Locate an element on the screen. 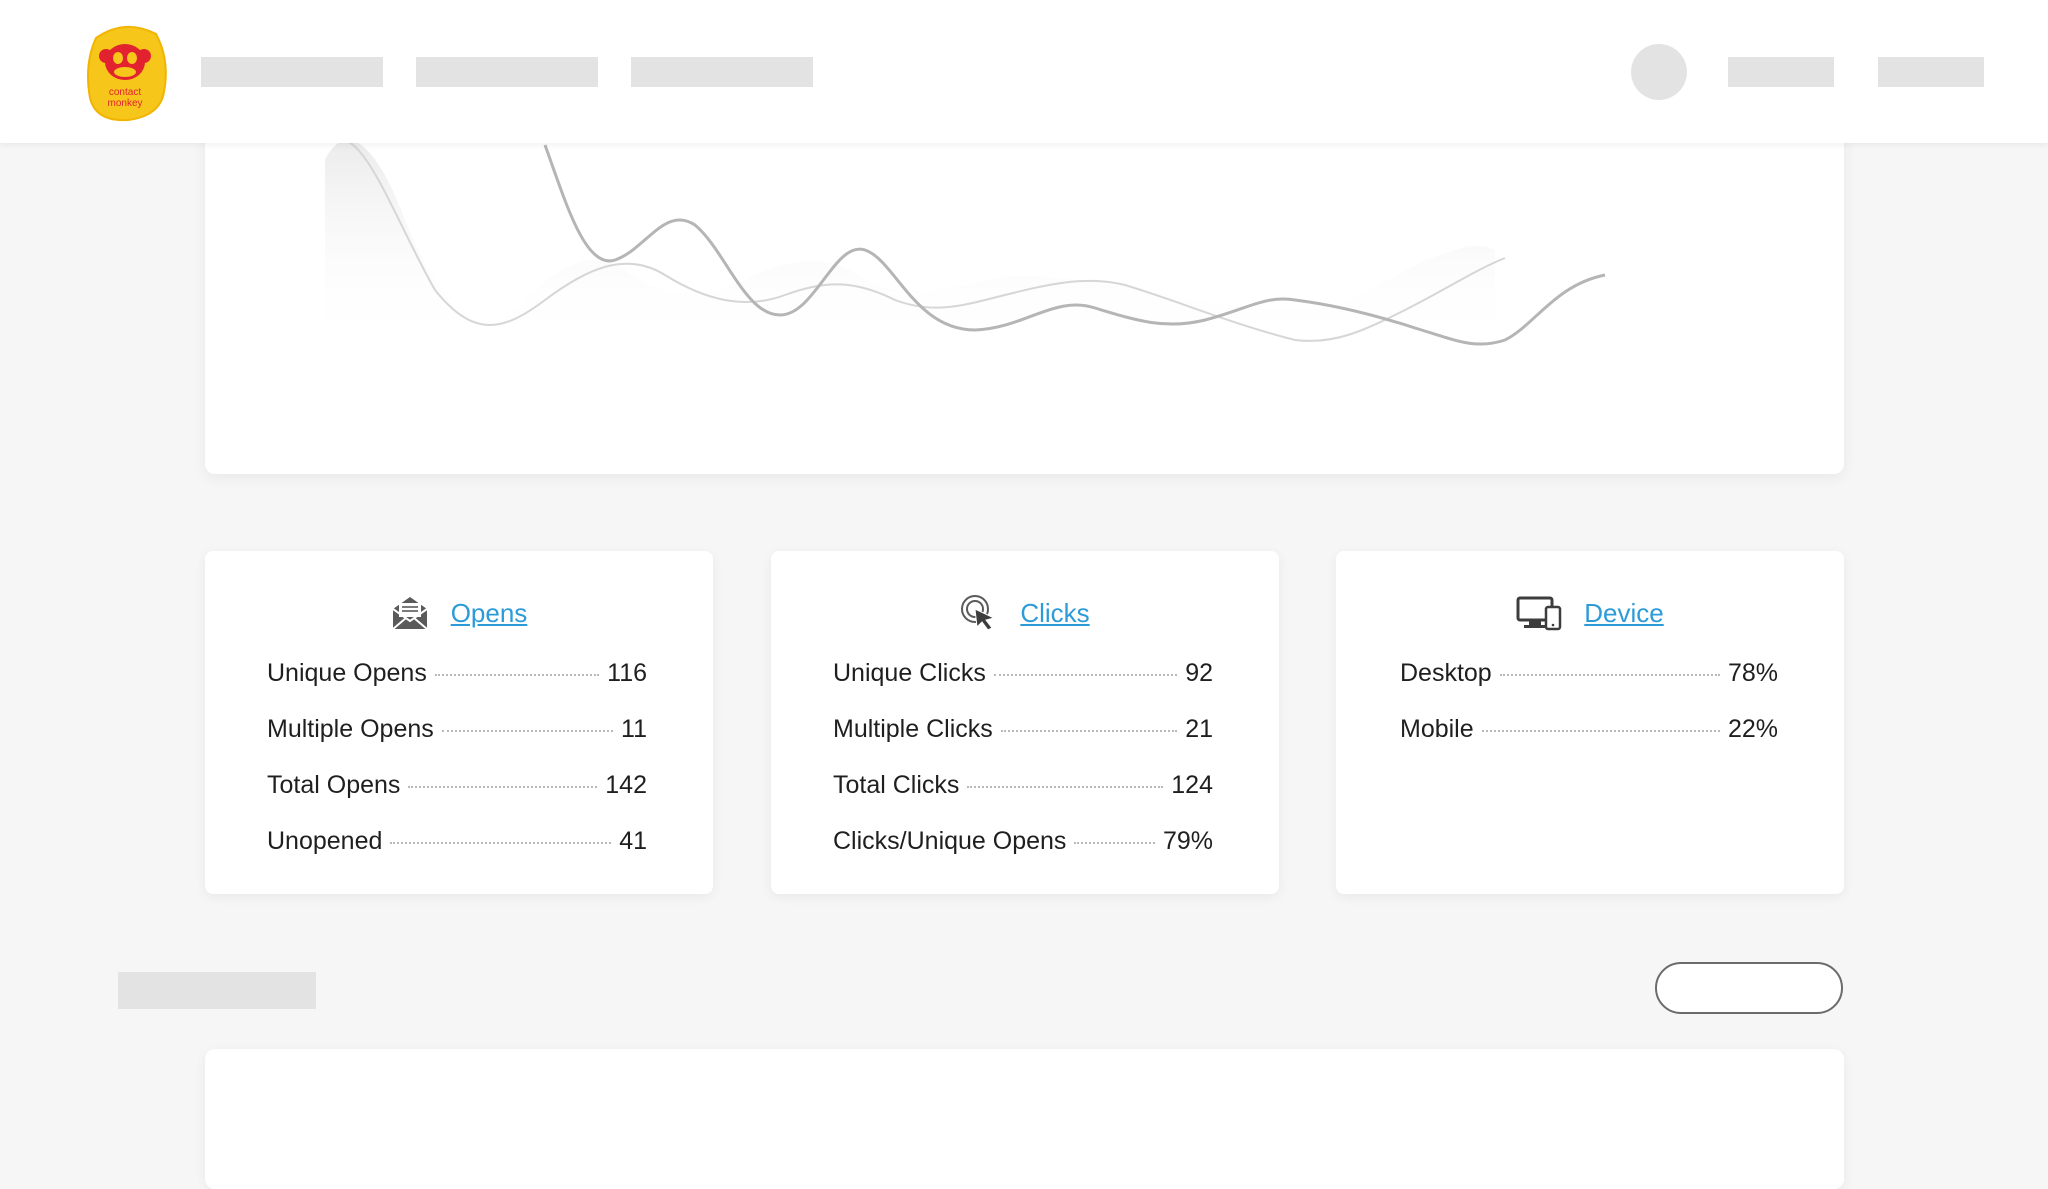 This screenshot has height=1189, width=2048. stat-row: Total Opens 142 is located at coordinates (457, 799).